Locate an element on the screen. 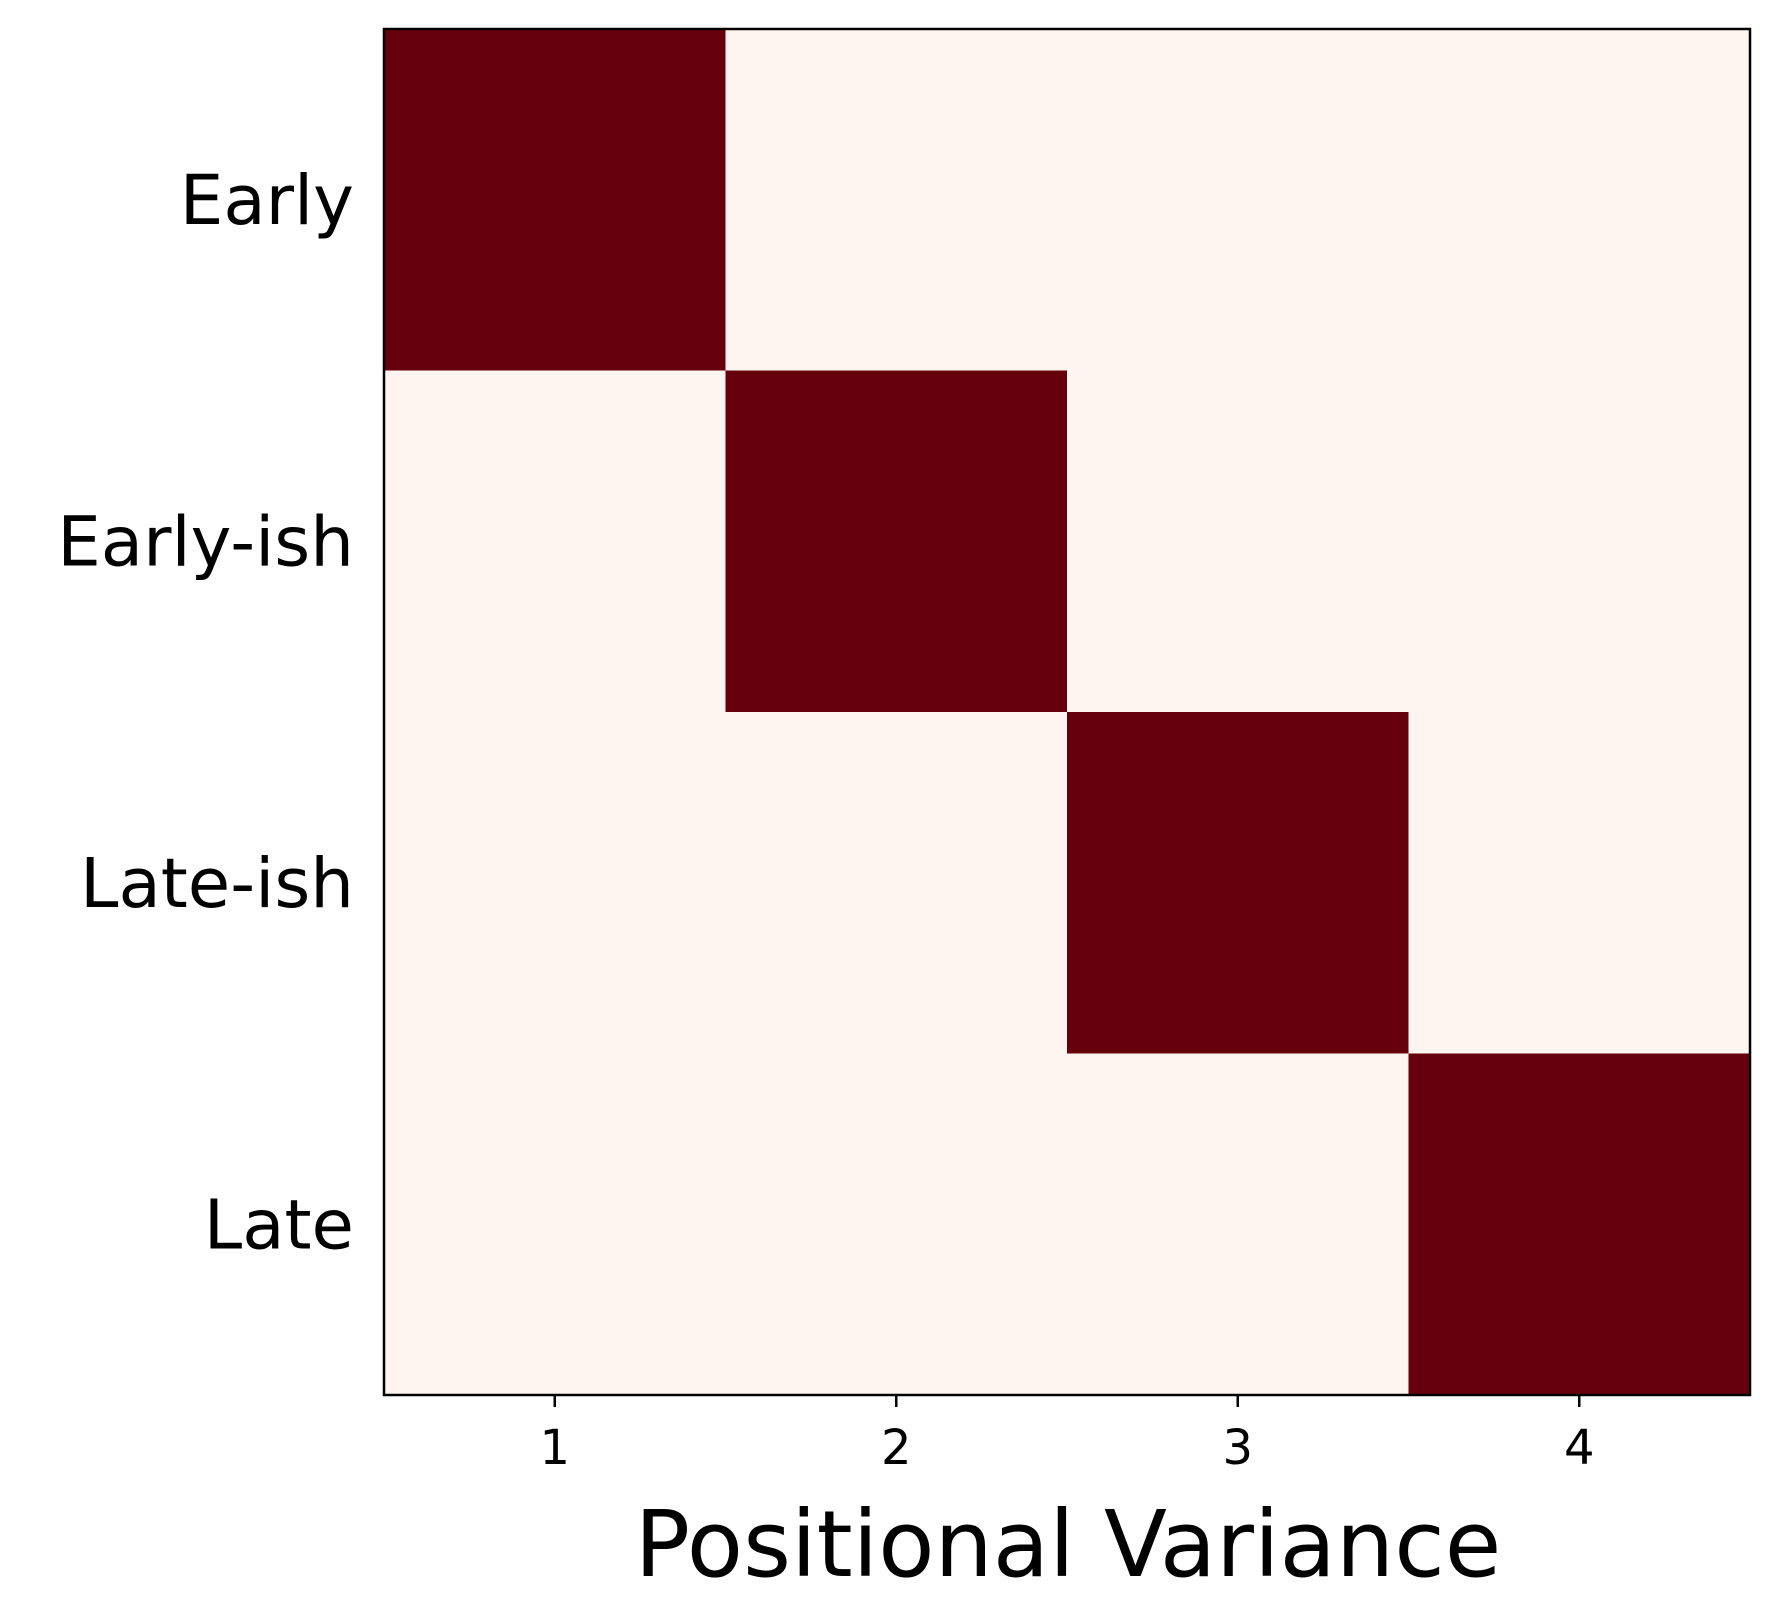 This screenshot has width=1770, height=1622. x-tick-label-3: 3 is located at coordinates (1237, 1448).